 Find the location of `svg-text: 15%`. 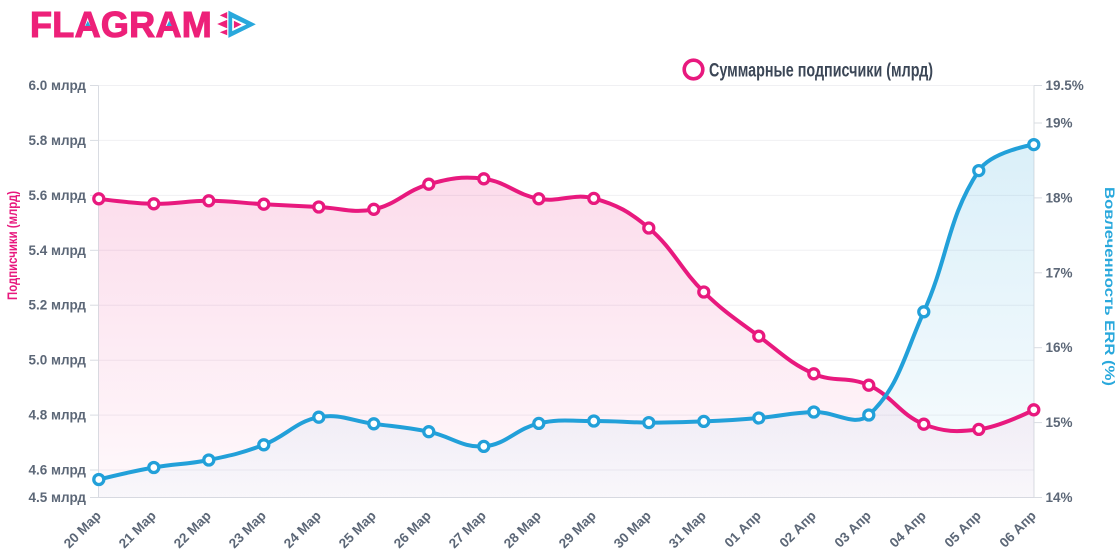

svg-text: 15% is located at coordinates (1059, 422).